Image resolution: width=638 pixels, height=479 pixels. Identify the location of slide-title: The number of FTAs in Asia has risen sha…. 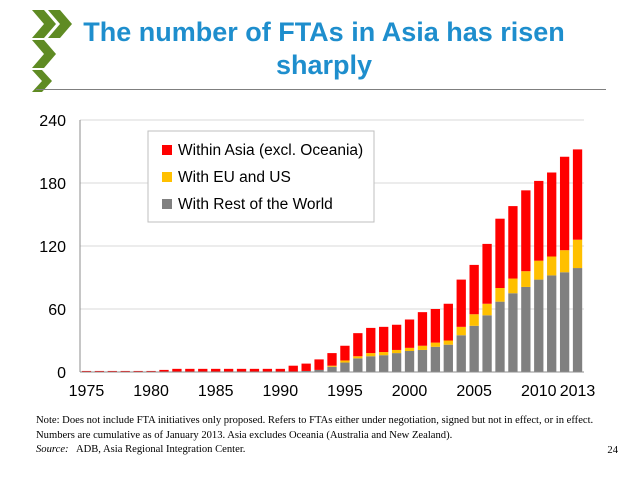
(324, 48).